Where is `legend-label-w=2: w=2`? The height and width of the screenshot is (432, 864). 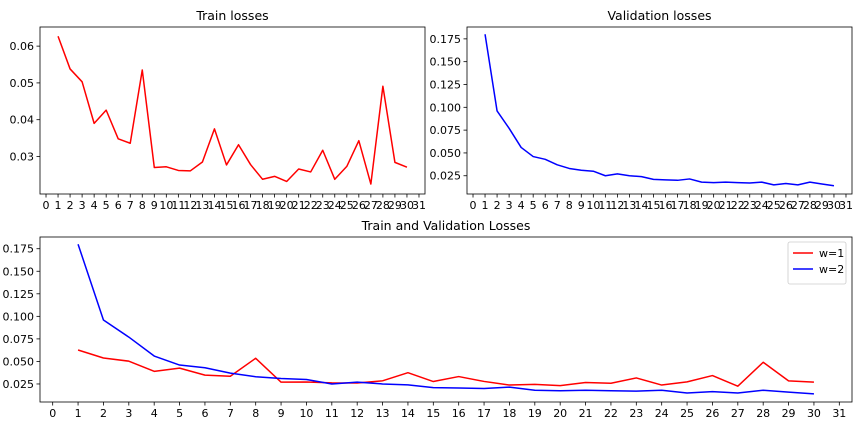 legend-label-w=2: w=2 is located at coordinates (831, 269).